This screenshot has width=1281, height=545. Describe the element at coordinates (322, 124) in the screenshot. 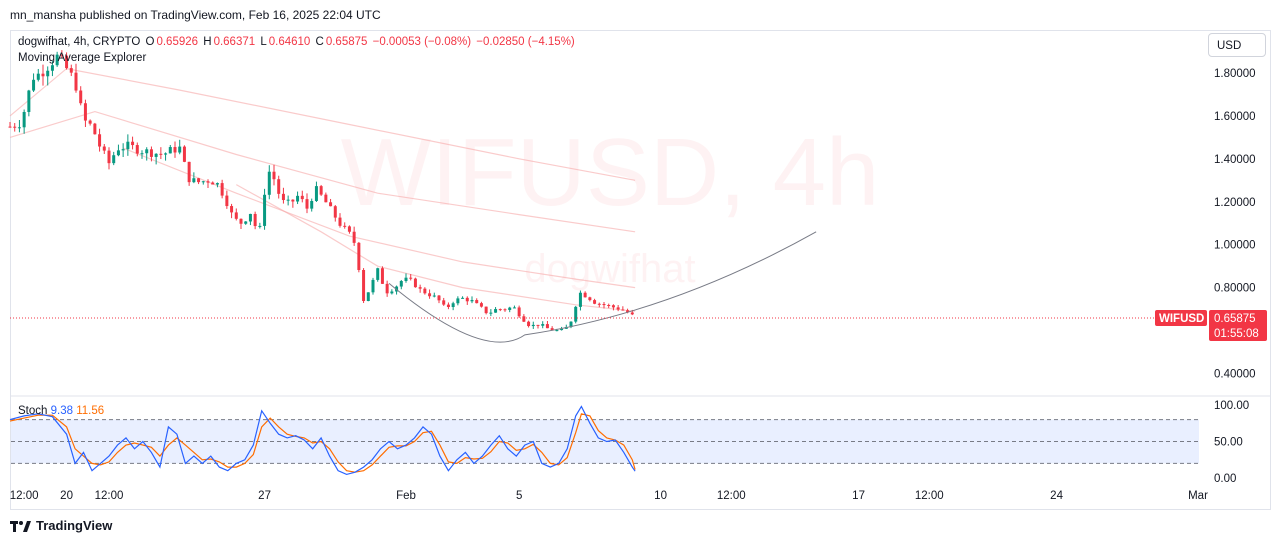

I see `moving-average-line` at that location.